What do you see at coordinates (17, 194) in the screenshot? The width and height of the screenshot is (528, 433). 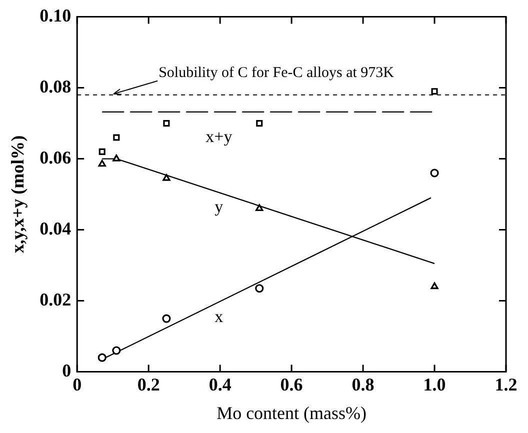 I see `y-axis-title: x,y,x+y (mol%)` at bounding box center [17, 194].